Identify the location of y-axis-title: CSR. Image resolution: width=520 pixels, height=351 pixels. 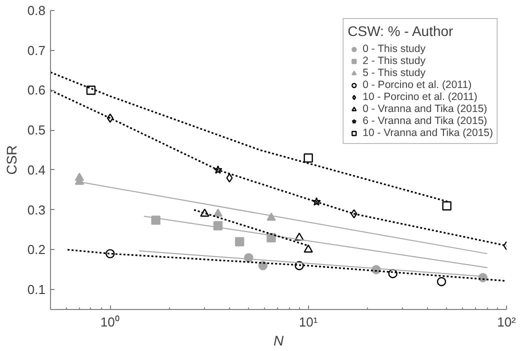
(11, 160).